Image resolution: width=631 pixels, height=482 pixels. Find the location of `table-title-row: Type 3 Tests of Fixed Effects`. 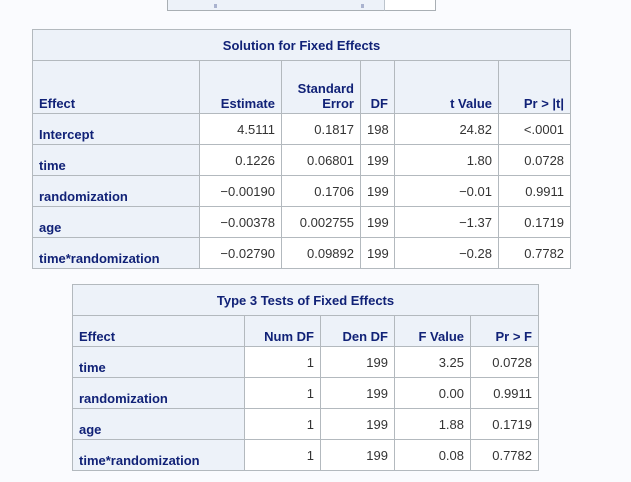

table-title-row: Type 3 Tests of Fixed Effects is located at coordinates (305, 300).